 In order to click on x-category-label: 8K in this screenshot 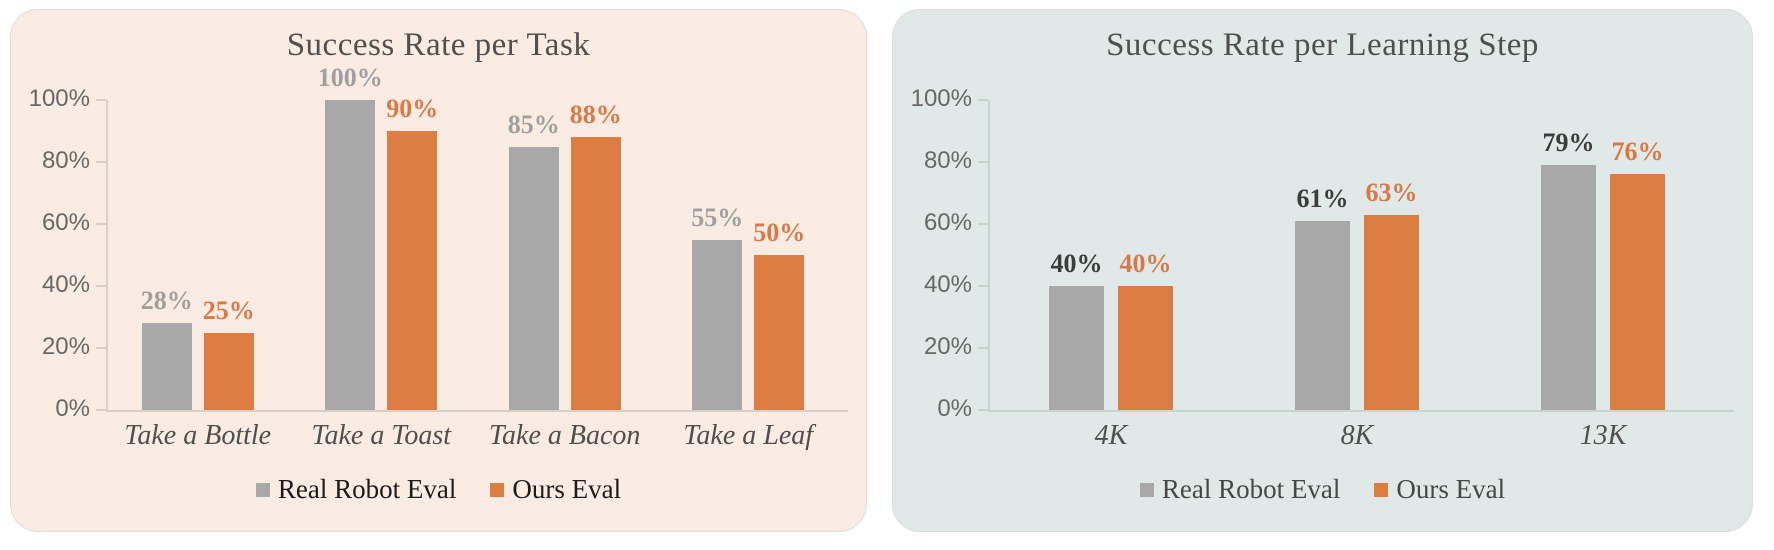, I will do `click(1357, 435)`.